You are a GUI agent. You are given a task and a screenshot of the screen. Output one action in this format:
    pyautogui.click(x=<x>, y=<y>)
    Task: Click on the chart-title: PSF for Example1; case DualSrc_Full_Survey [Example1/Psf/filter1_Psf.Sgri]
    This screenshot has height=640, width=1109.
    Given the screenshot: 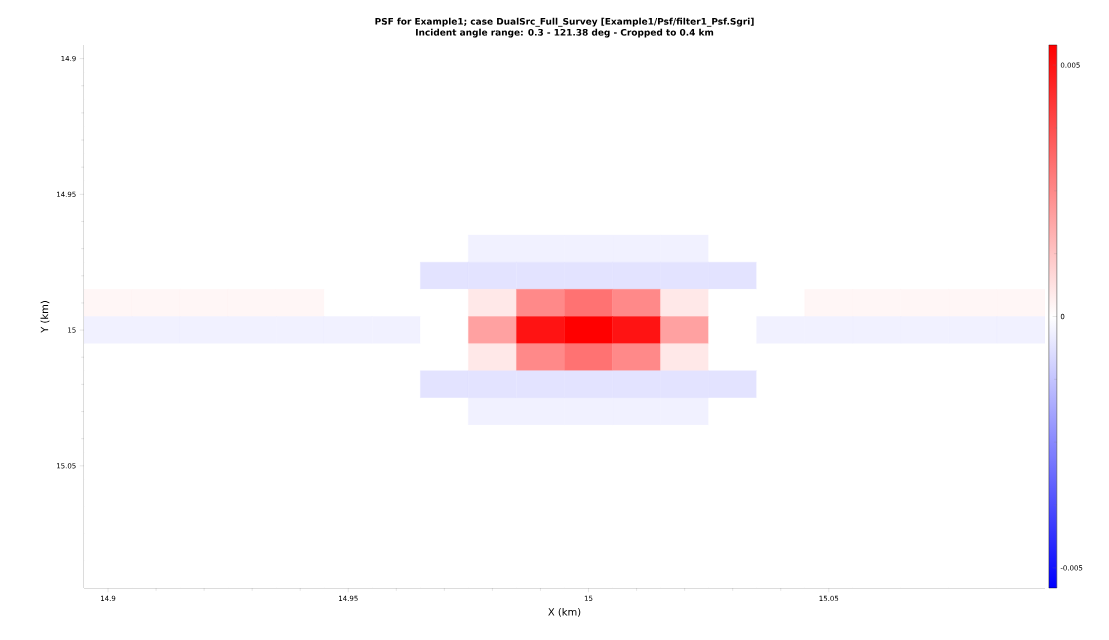 What is the action you would take?
    pyautogui.click(x=564, y=22)
    